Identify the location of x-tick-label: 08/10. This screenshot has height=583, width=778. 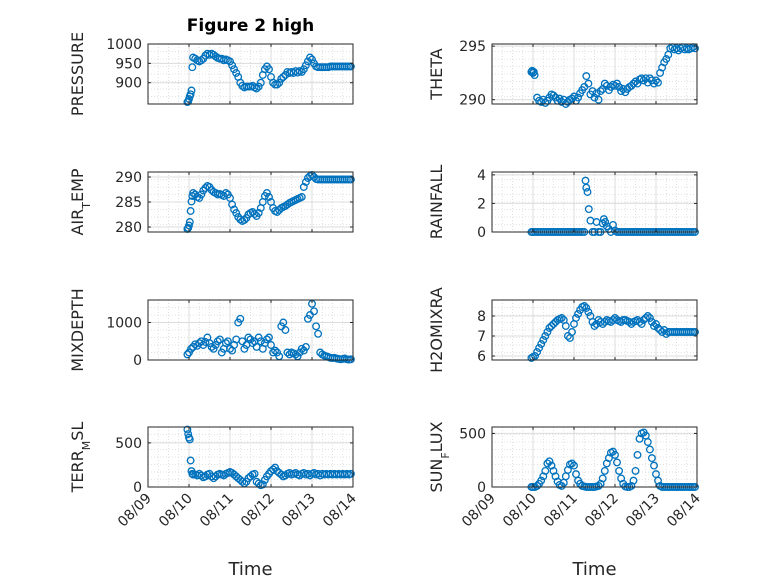
(176, 511).